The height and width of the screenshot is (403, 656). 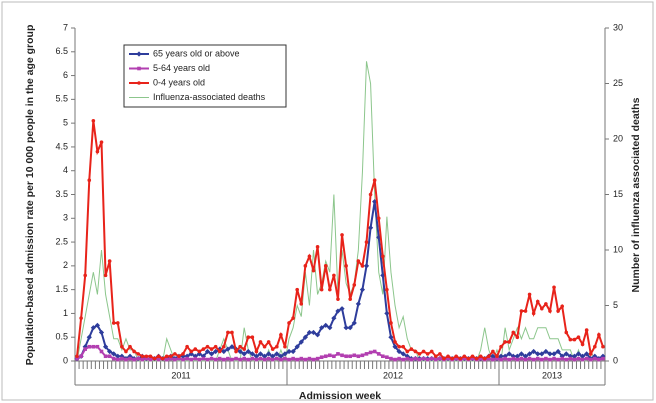 I want to click on y-tick-label: 3.5, so click(x=61, y=194).